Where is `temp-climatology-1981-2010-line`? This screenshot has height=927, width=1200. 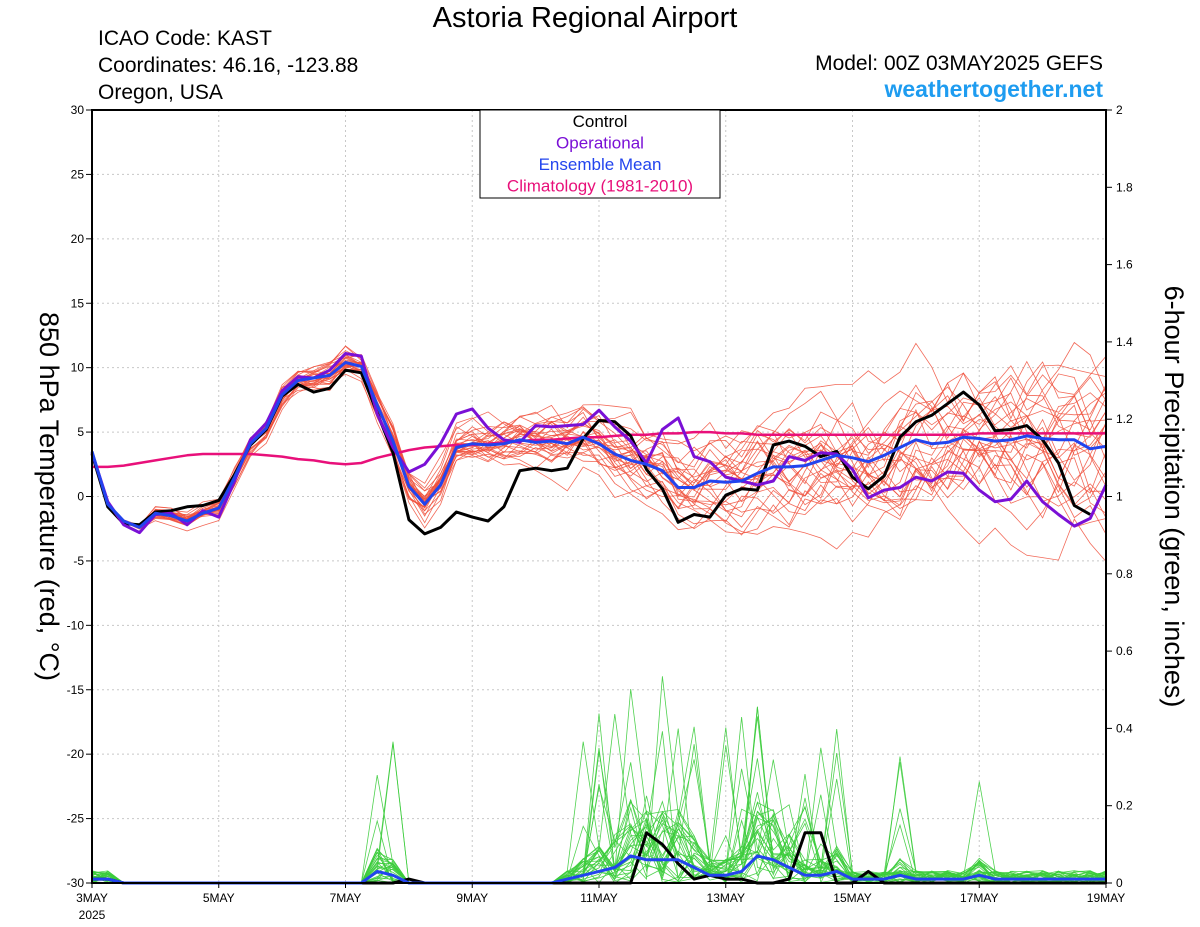 temp-climatology-1981-2010-line is located at coordinates (599, 449).